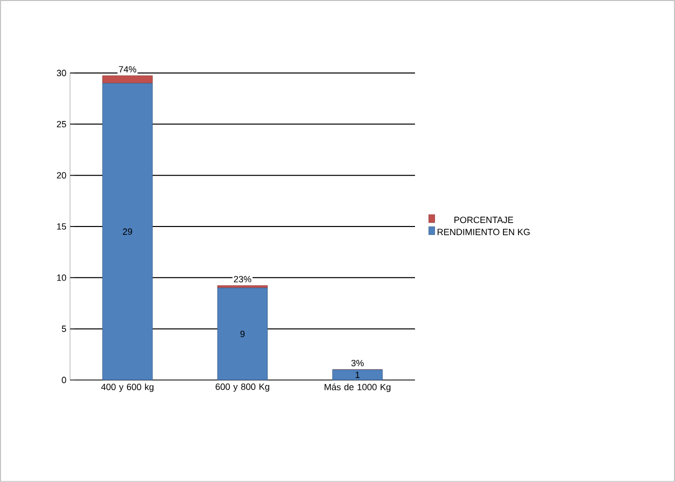 Image resolution: width=675 pixels, height=482 pixels. What do you see at coordinates (358, 375) in the screenshot?
I see `data-label: 1` at bounding box center [358, 375].